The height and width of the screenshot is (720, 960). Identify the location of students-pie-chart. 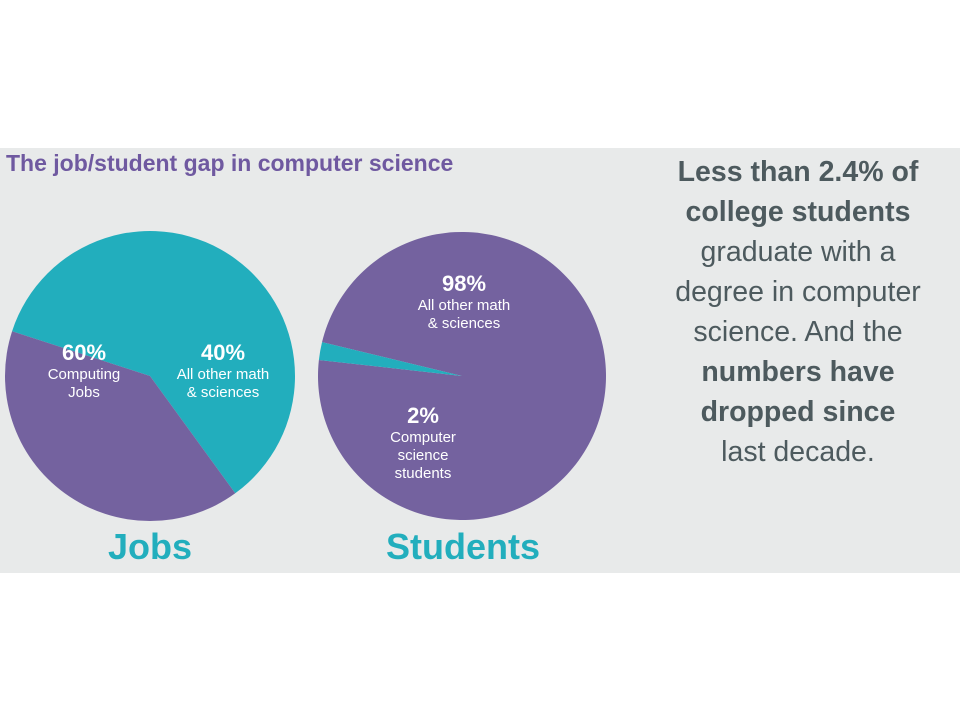
(462, 375).